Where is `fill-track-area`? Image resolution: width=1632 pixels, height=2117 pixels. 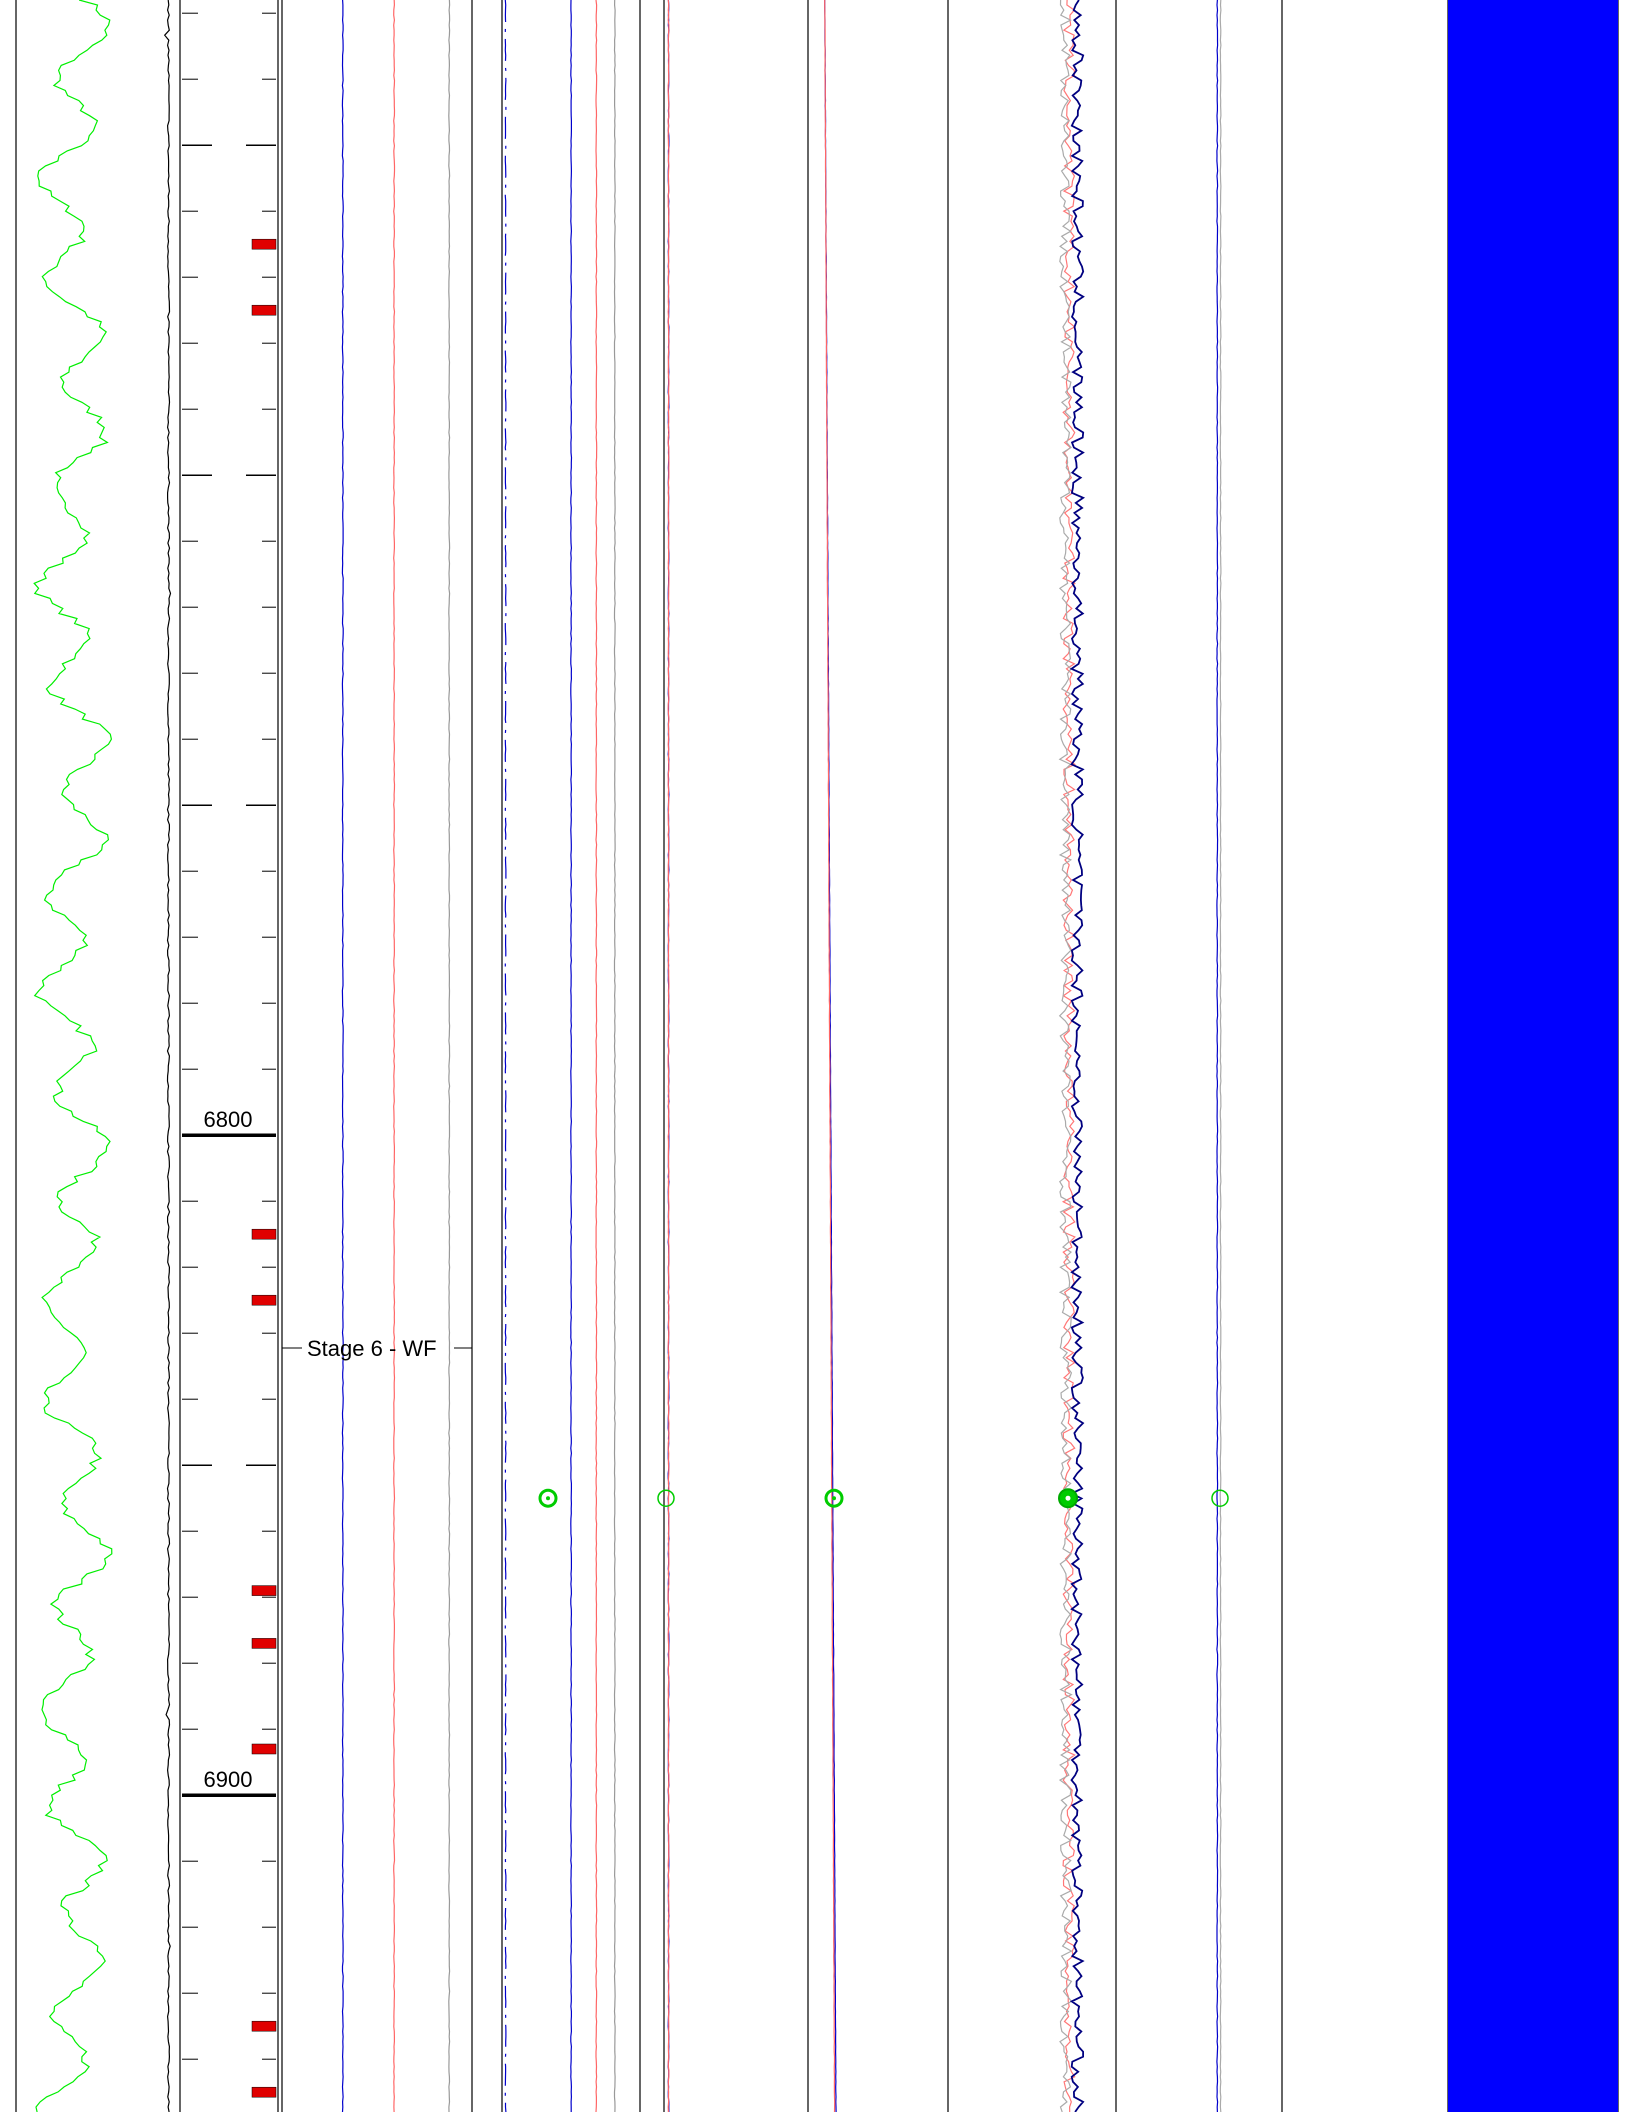 fill-track-area is located at coordinates (1533, 1056).